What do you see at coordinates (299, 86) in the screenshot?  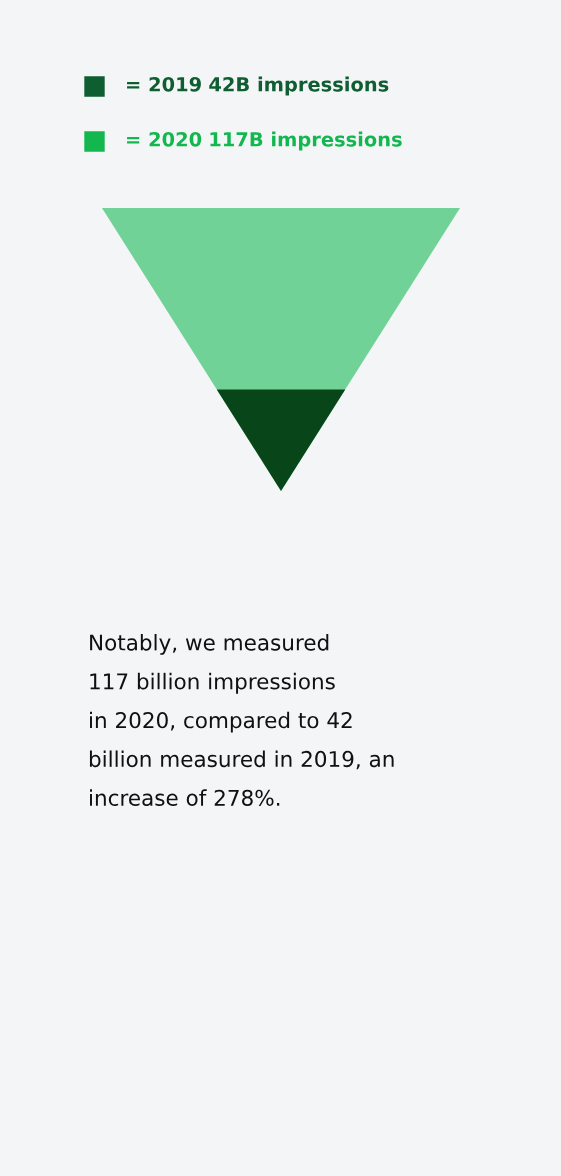 I see `data-label: 42B impressions` at bounding box center [299, 86].